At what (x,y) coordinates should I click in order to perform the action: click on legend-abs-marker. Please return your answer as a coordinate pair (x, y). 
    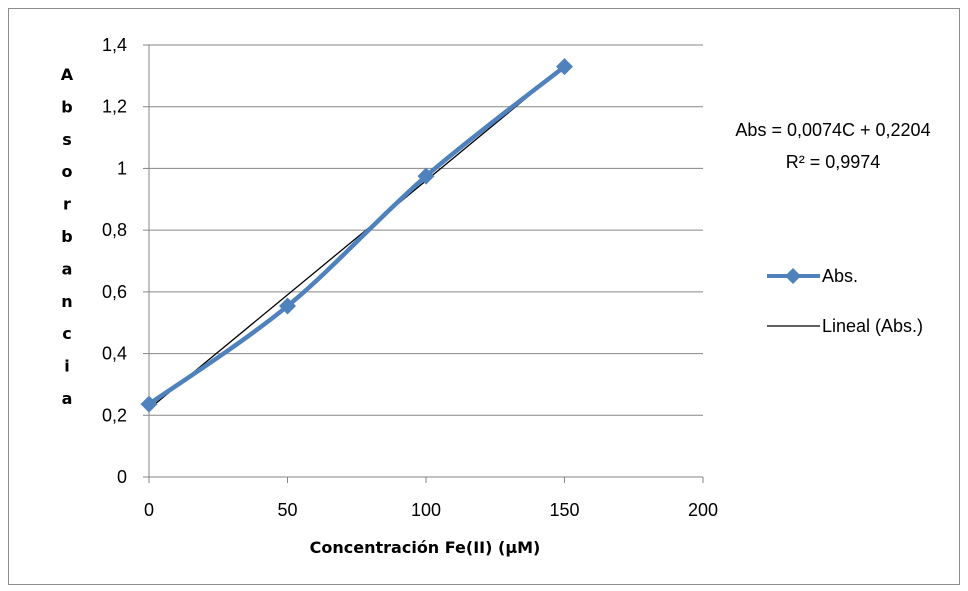
    Looking at the image, I should click on (793, 276).